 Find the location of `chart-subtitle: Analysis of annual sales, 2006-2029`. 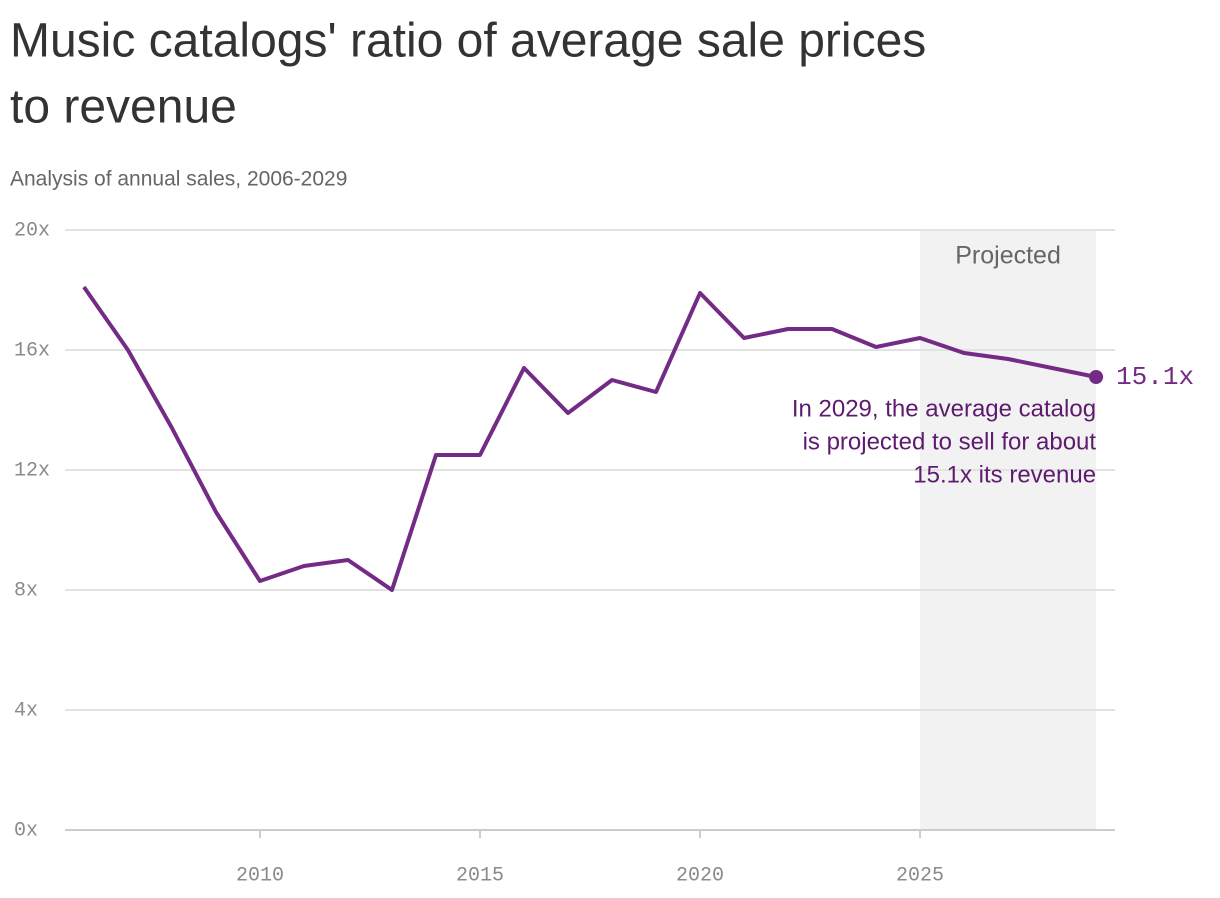

chart-subtitle: Analysis of annual sales, 2006-2029 is located at coordinates (178, 179).